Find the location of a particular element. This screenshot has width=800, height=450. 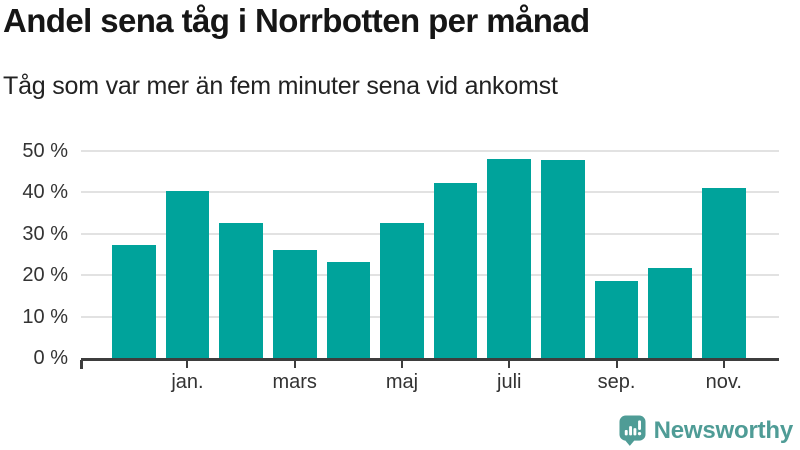

bar-feb is located at coordinates (241, 290).